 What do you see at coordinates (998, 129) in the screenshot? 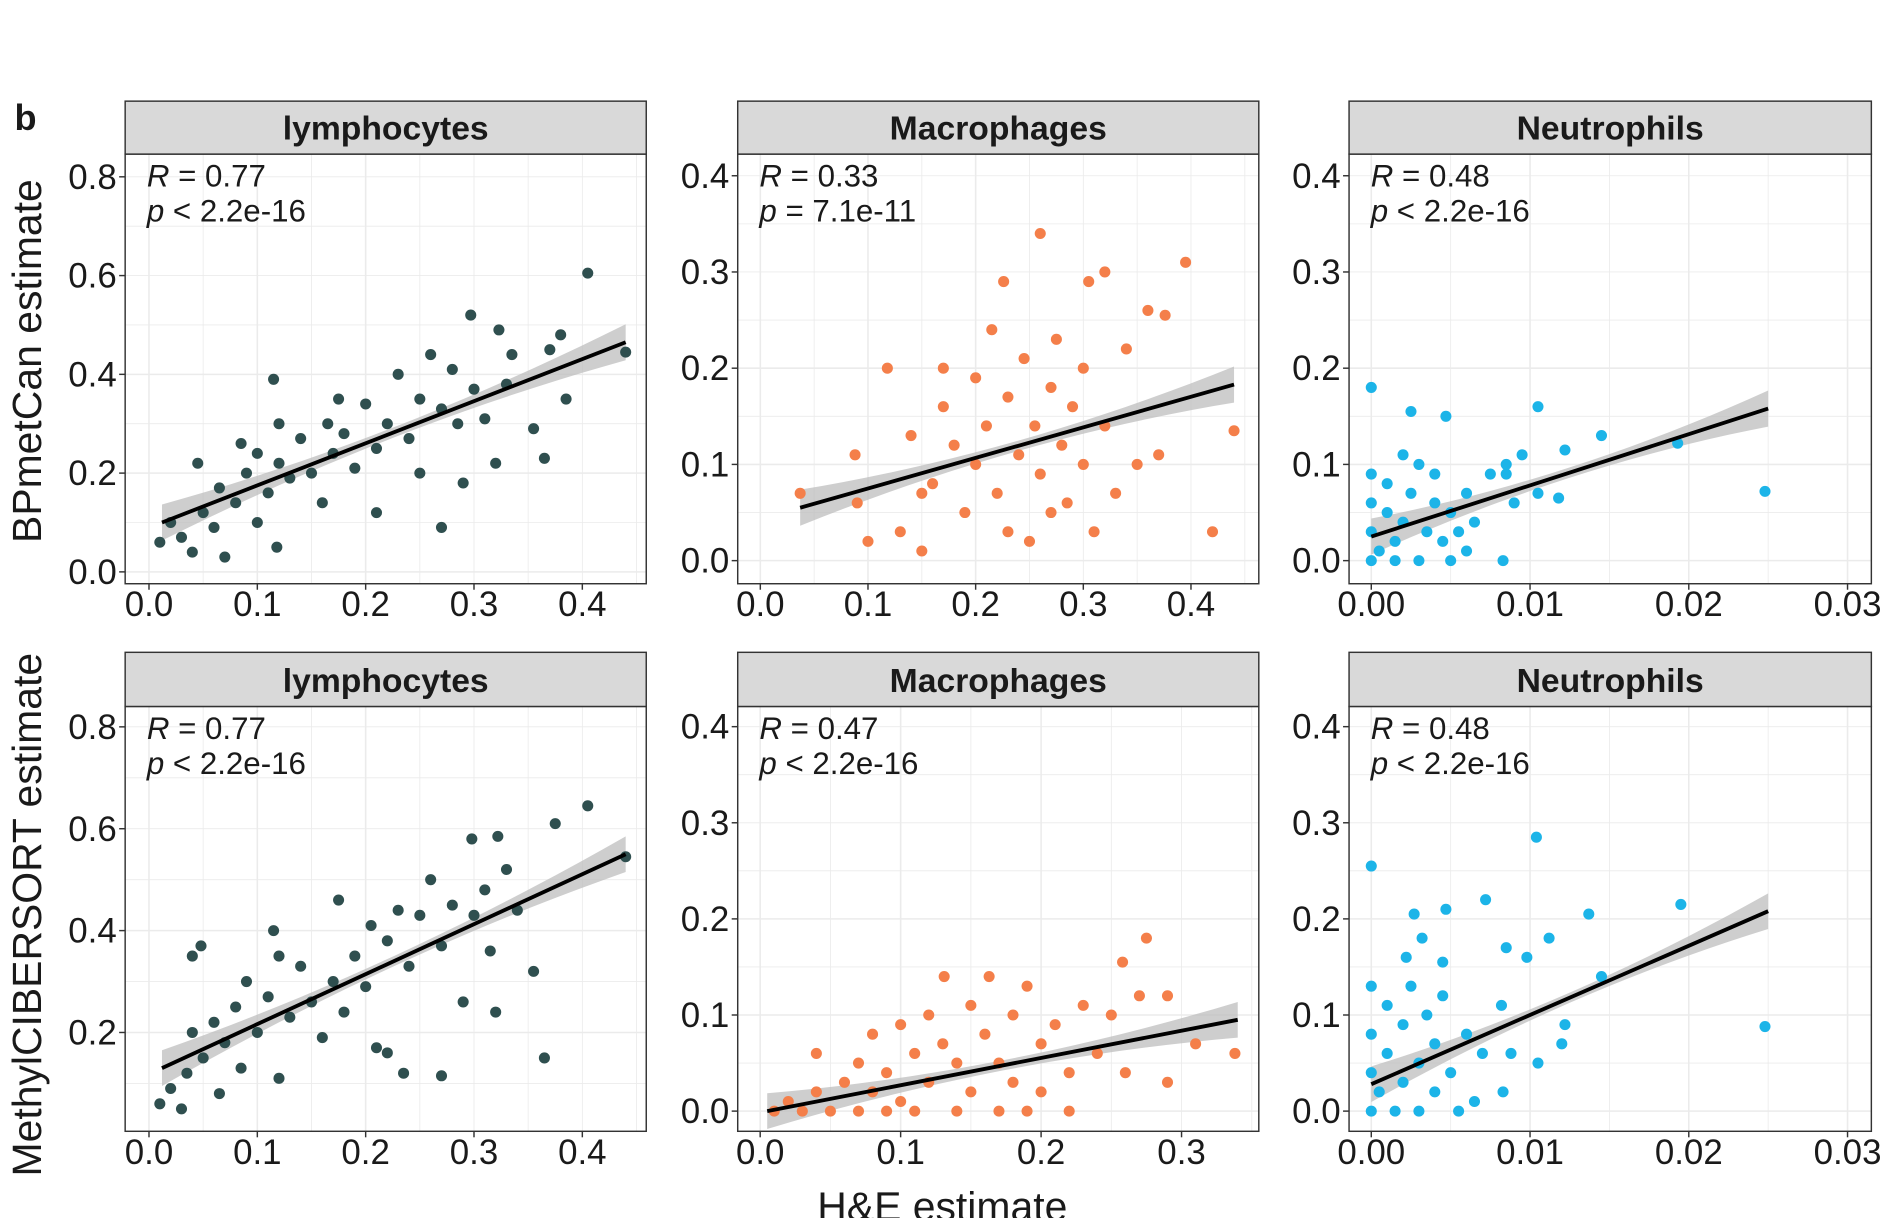
I see `facet-title: Macrophages` at bounding box center [998, 129].